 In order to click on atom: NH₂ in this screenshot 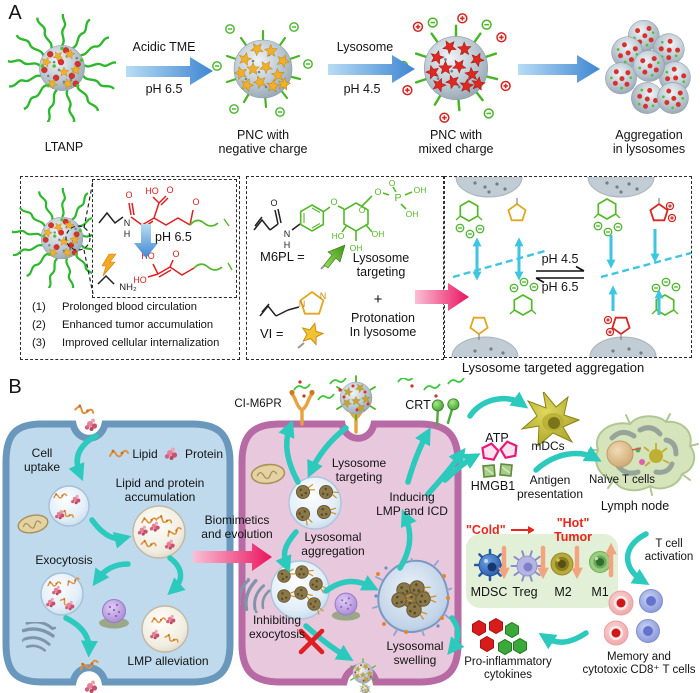, I will do `click(128, 287)`.